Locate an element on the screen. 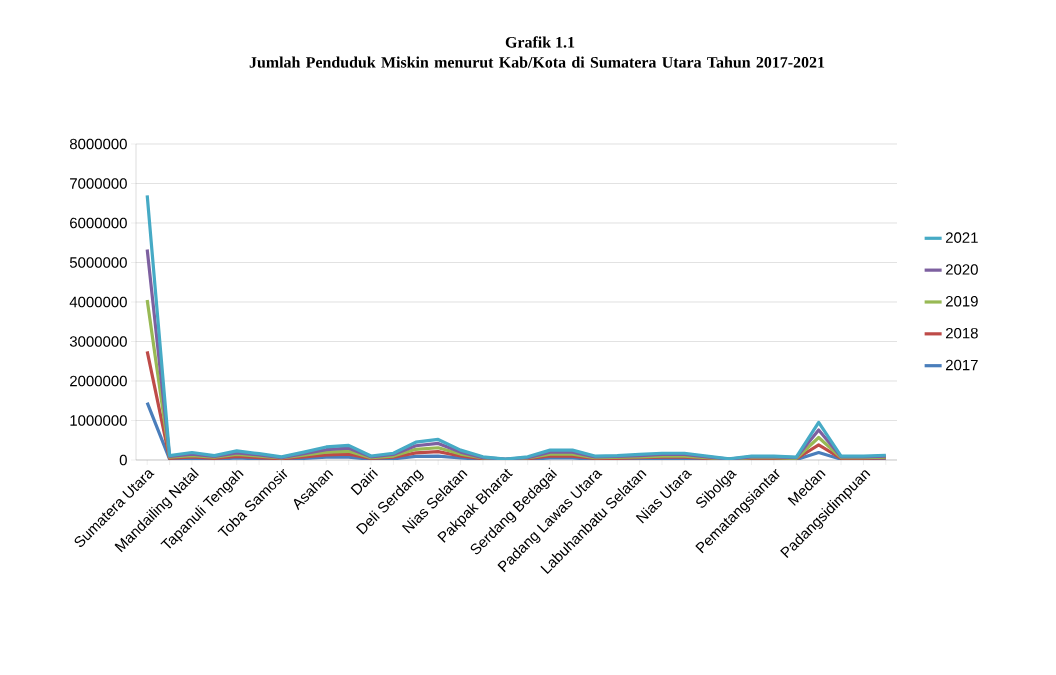 The width and height of the screenshot is (1056, 675). y-tick-label: 5000000 is located at coordinates (98, 262).